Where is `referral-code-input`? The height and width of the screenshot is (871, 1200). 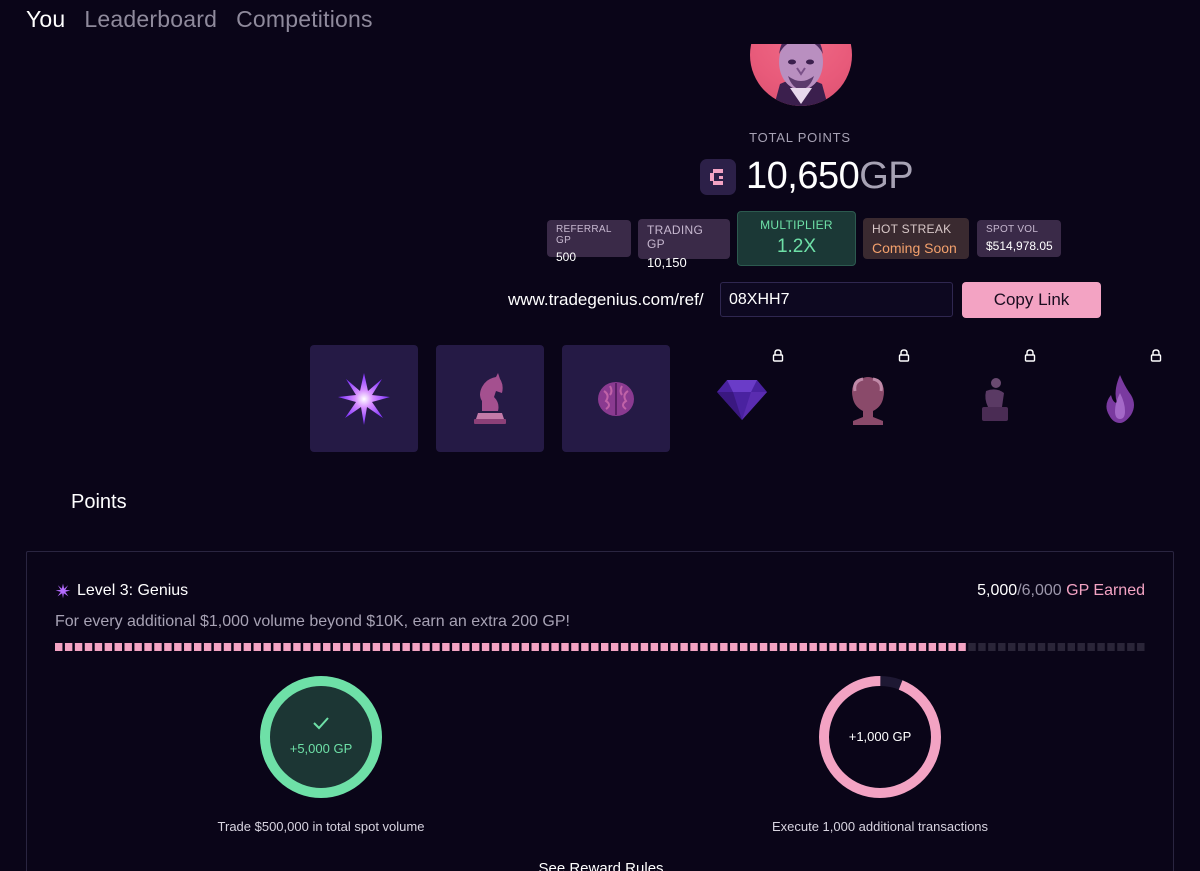 referral-code-input is located at coordinates (836, 299).